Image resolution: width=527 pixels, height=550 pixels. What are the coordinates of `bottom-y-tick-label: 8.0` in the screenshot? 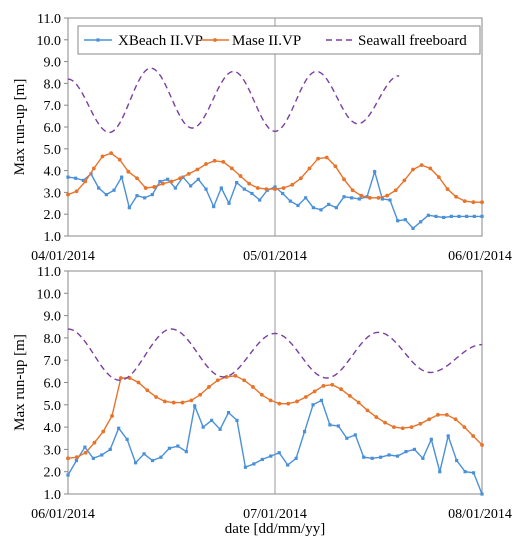 It's located at (53, 339).